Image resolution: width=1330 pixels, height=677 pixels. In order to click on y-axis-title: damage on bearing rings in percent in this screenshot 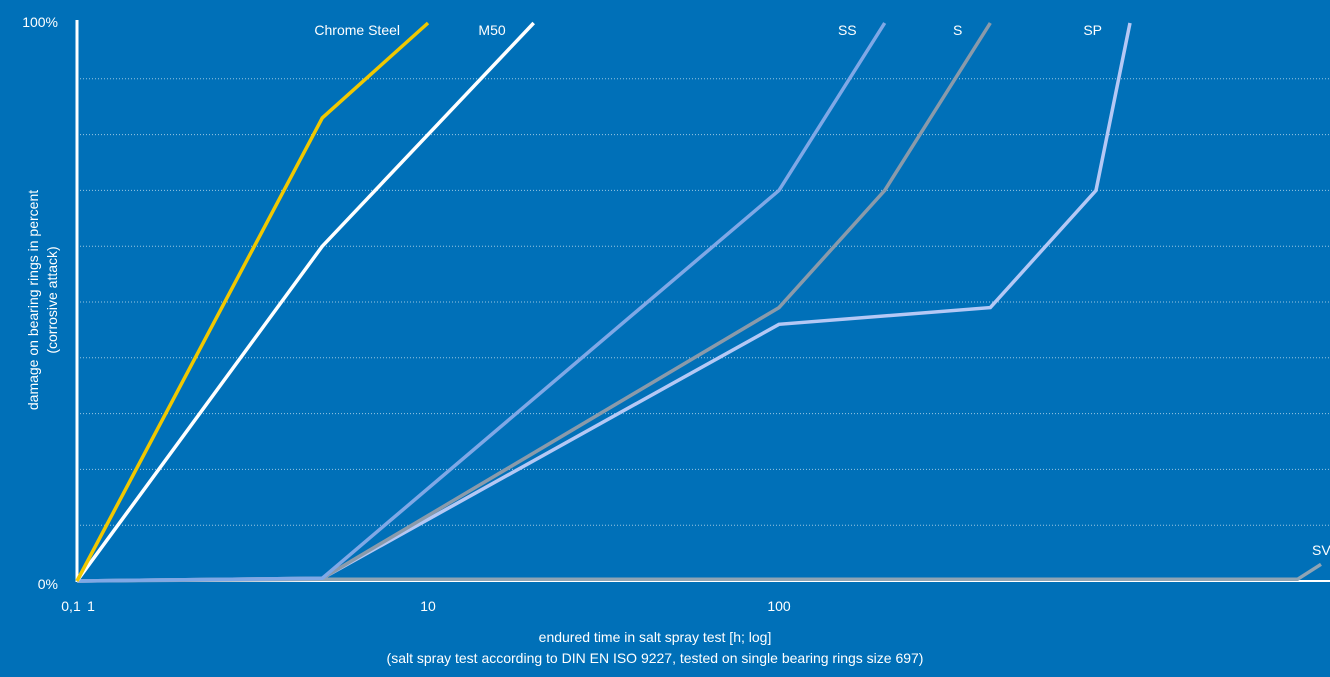, I will do `click(33, 300)`.